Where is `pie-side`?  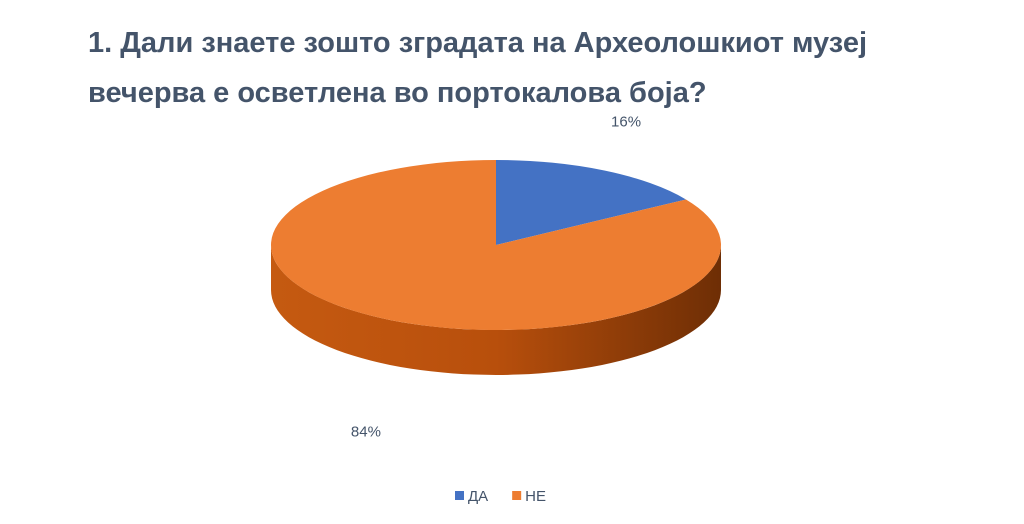 pie-side is located at coordinates (496, 310).